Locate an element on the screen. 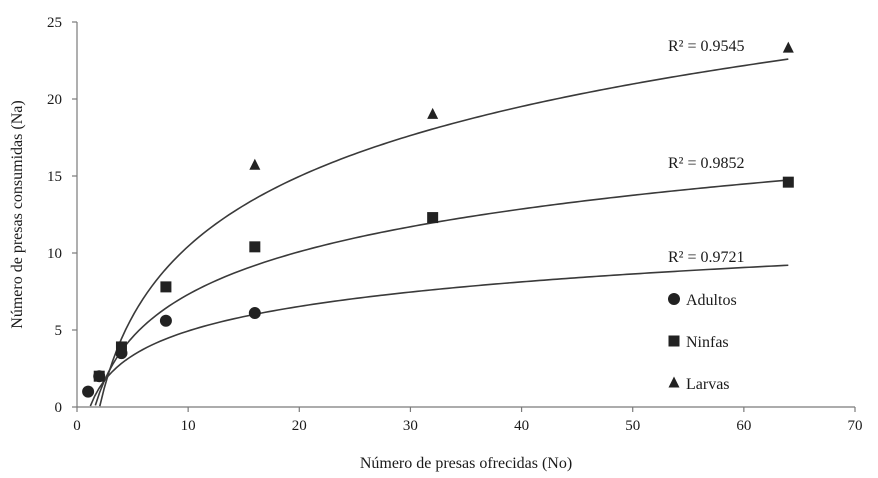  legend-marker-ninfas is located at coordinates (674, 341).